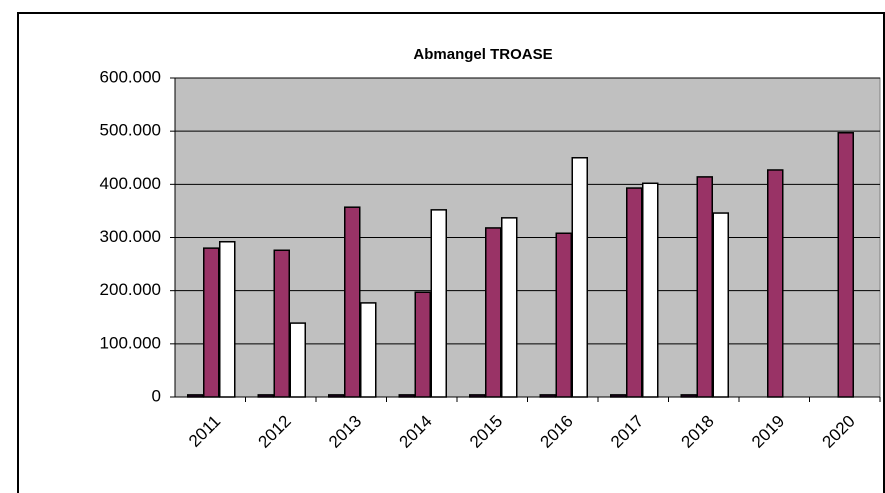  I want to click on y-tick-label: 500.000, so click(130, 130).